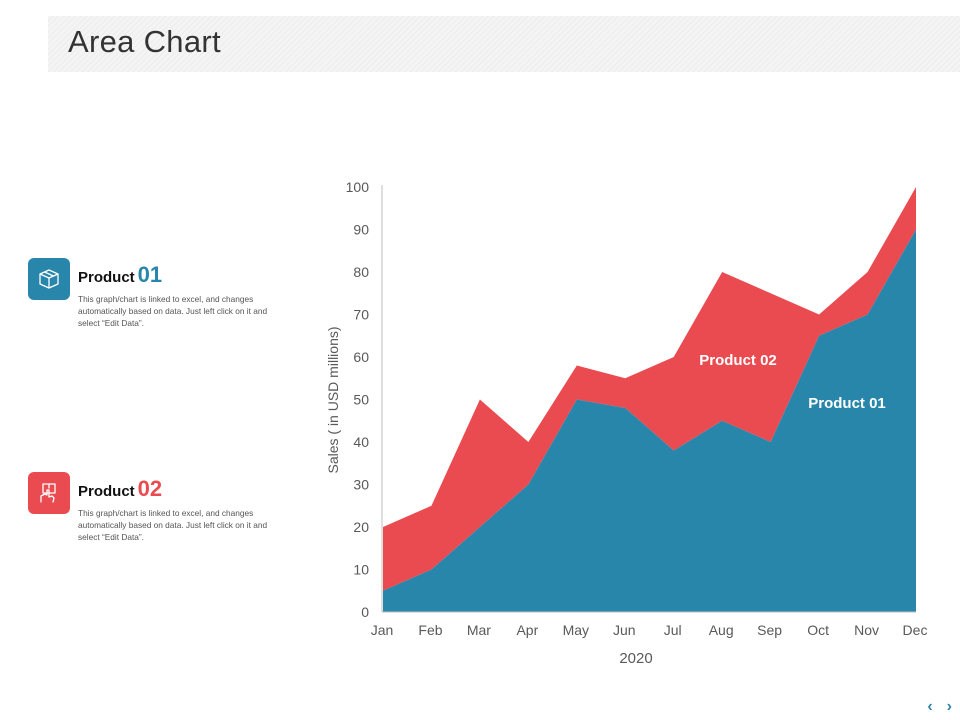 The image size is (960, 720). I want to click on y-tick-label: 60, so click(361, 357).